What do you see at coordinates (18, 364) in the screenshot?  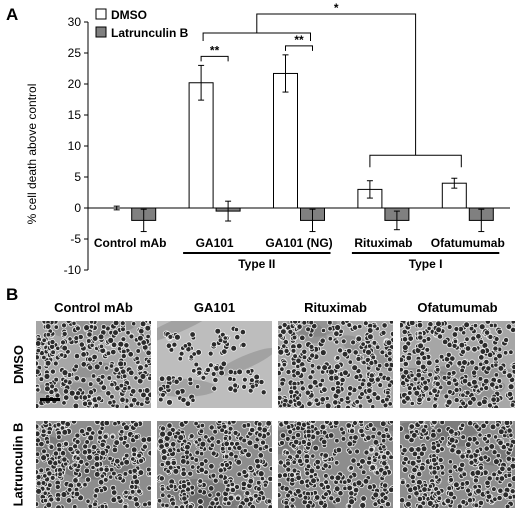 I see `row-label: DMSO` at bounding box center [18, 364].